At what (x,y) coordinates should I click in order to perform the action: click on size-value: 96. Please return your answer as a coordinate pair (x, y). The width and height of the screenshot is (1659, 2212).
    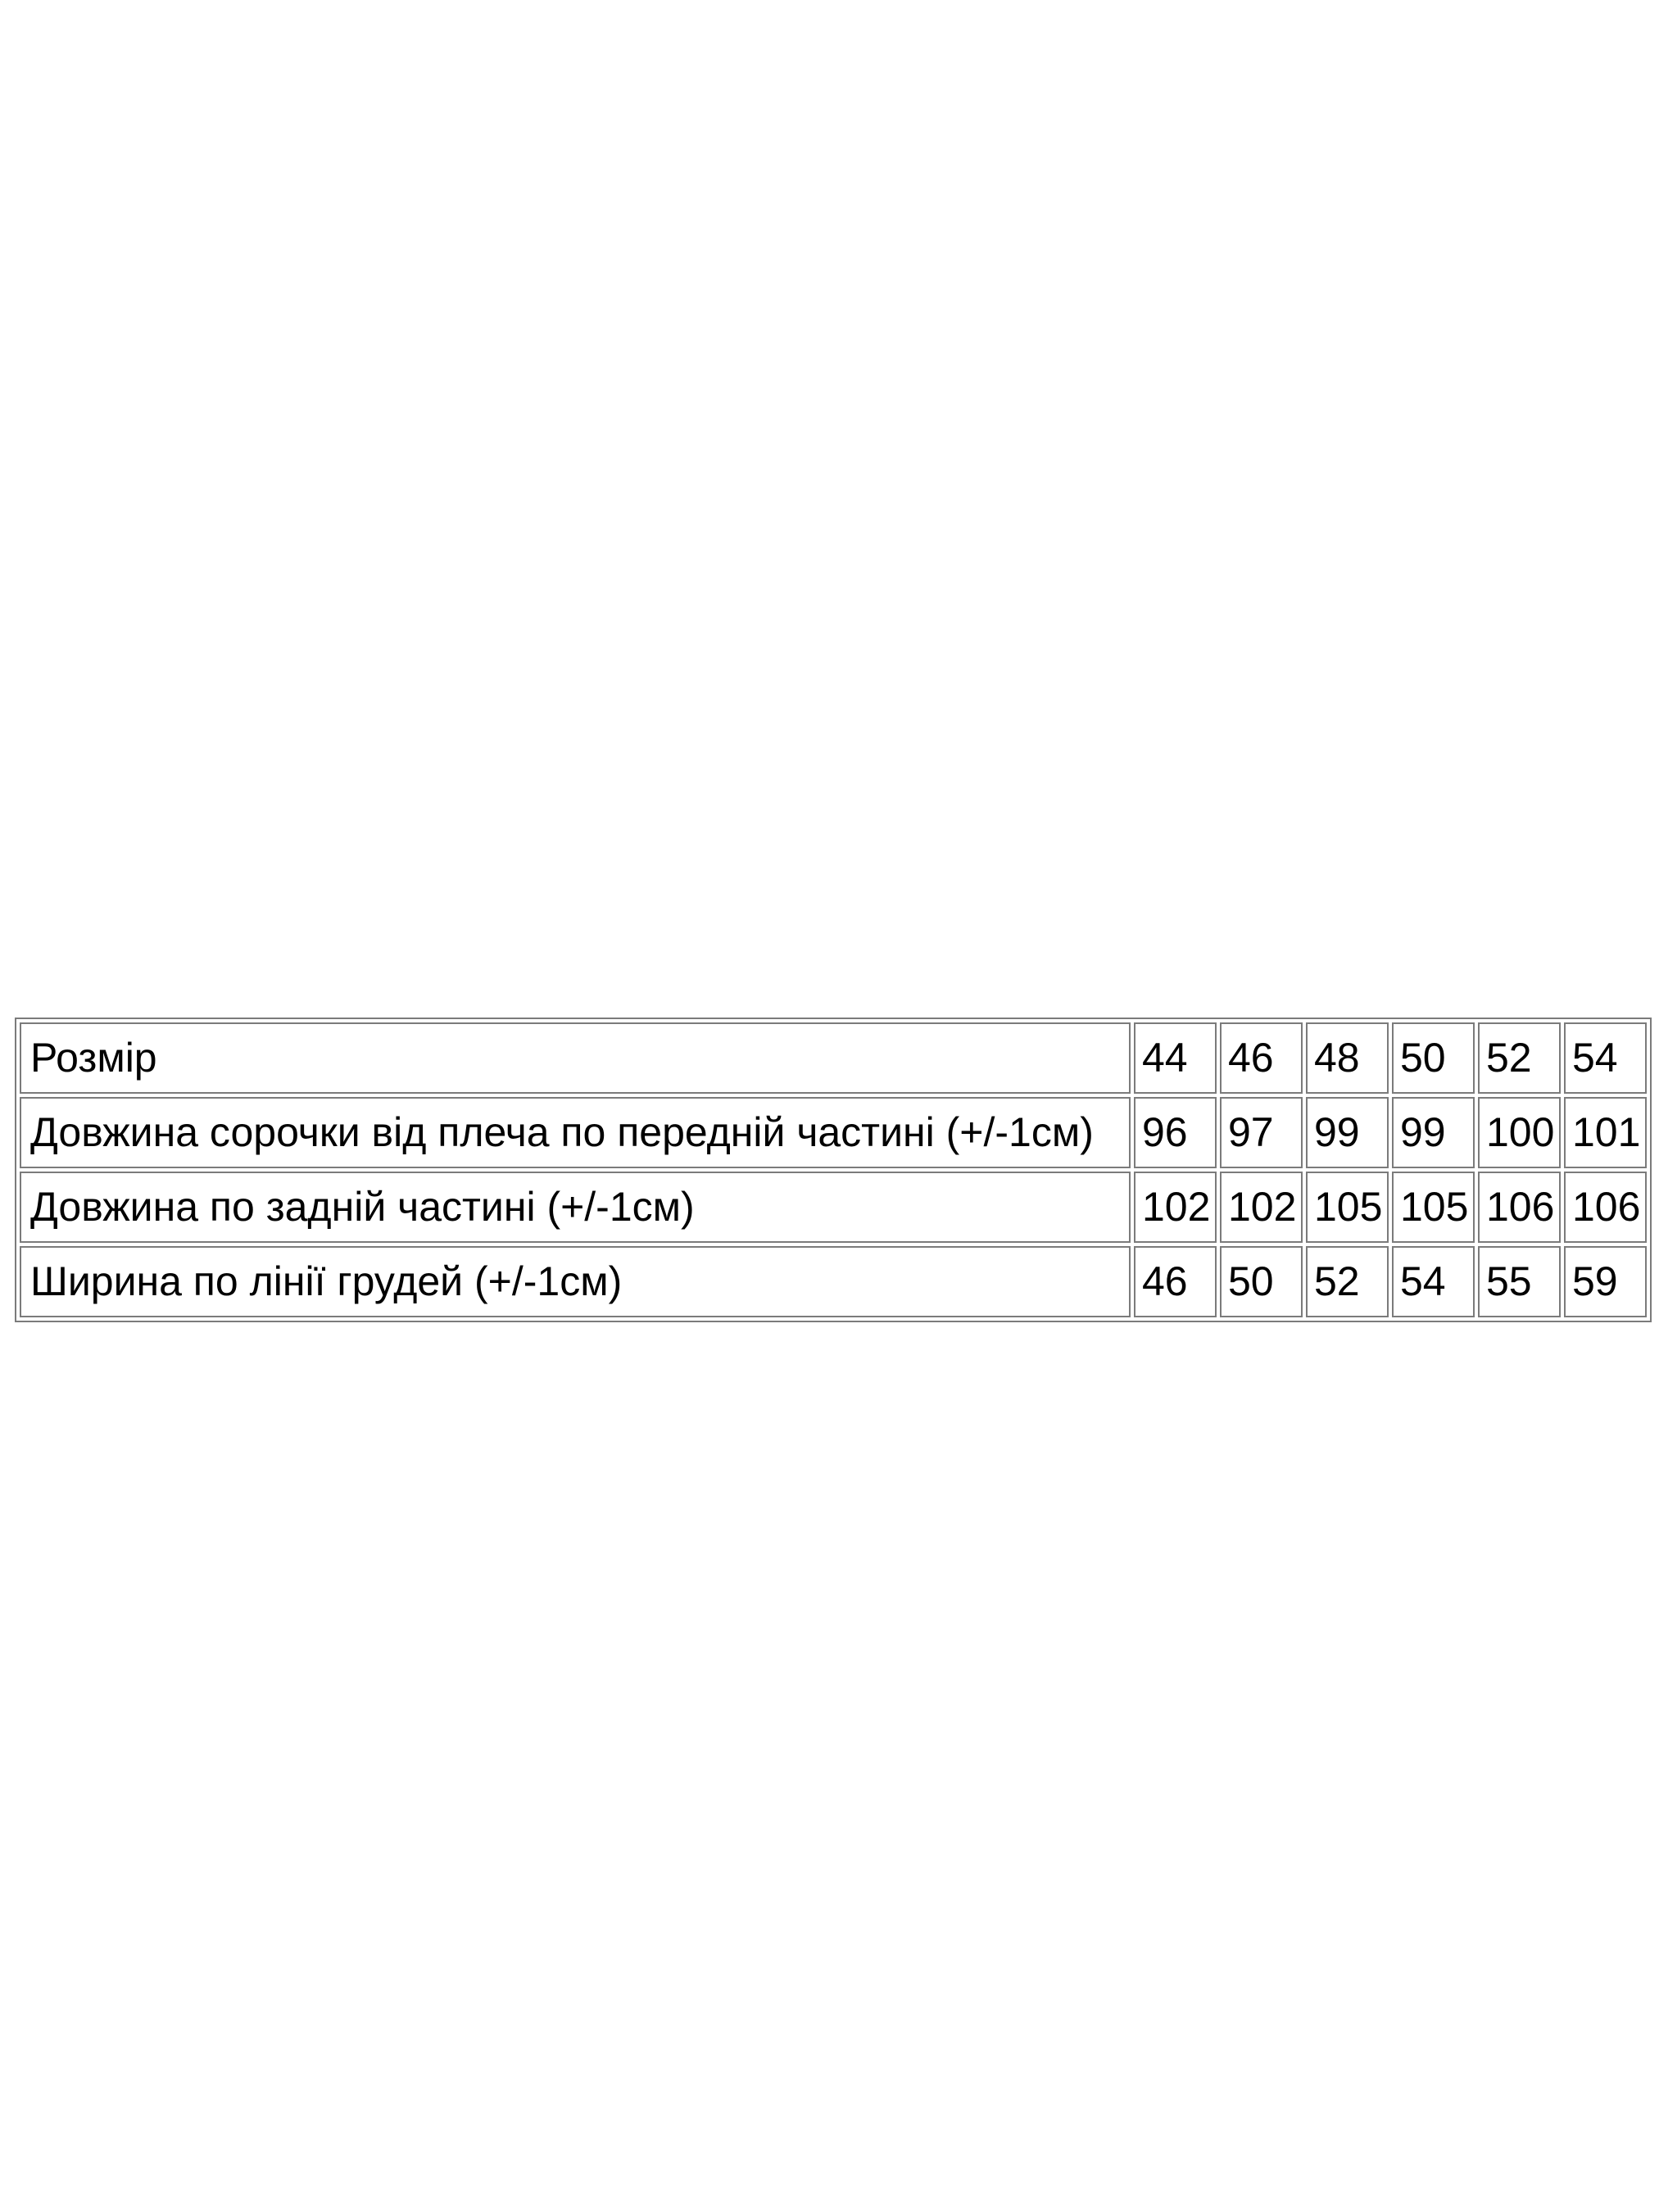
    Looking at the image, I should click on (1175, 1132).